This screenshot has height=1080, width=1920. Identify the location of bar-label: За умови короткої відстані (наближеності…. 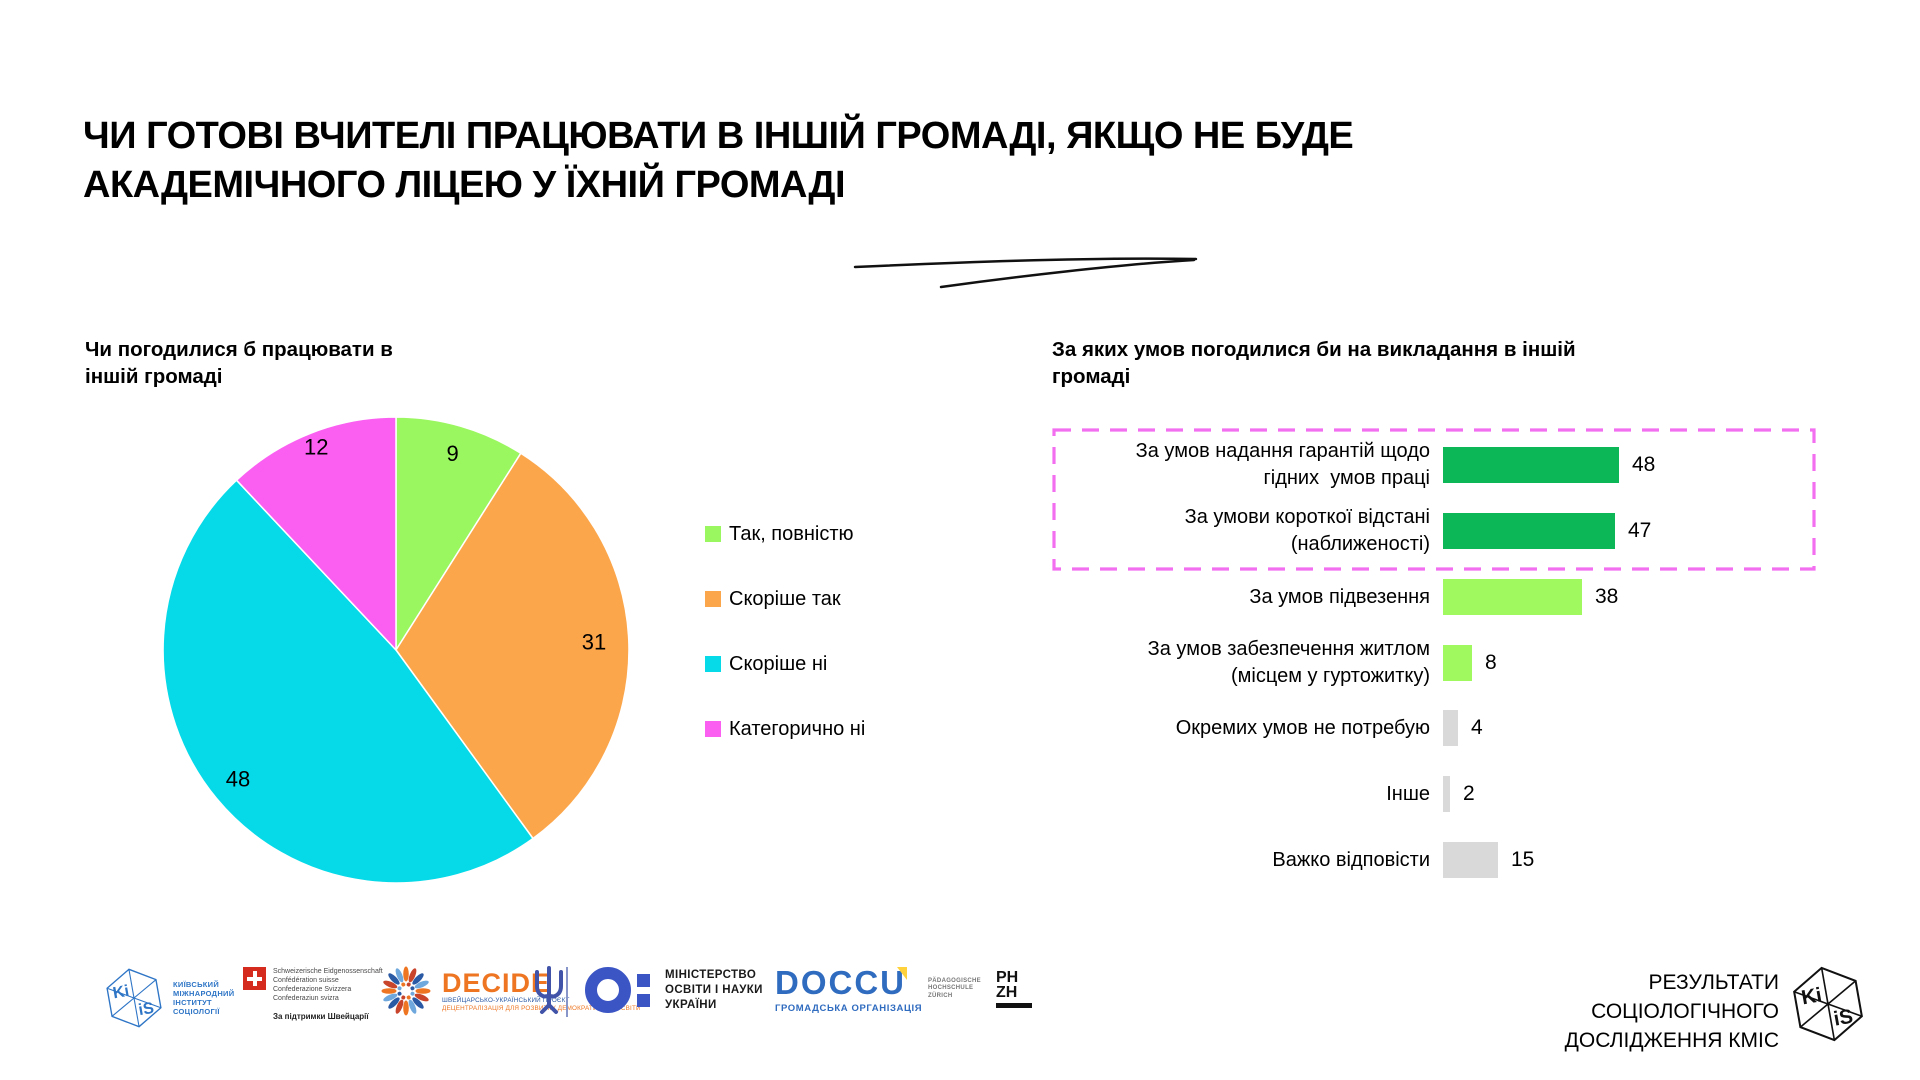
(1307, 530).